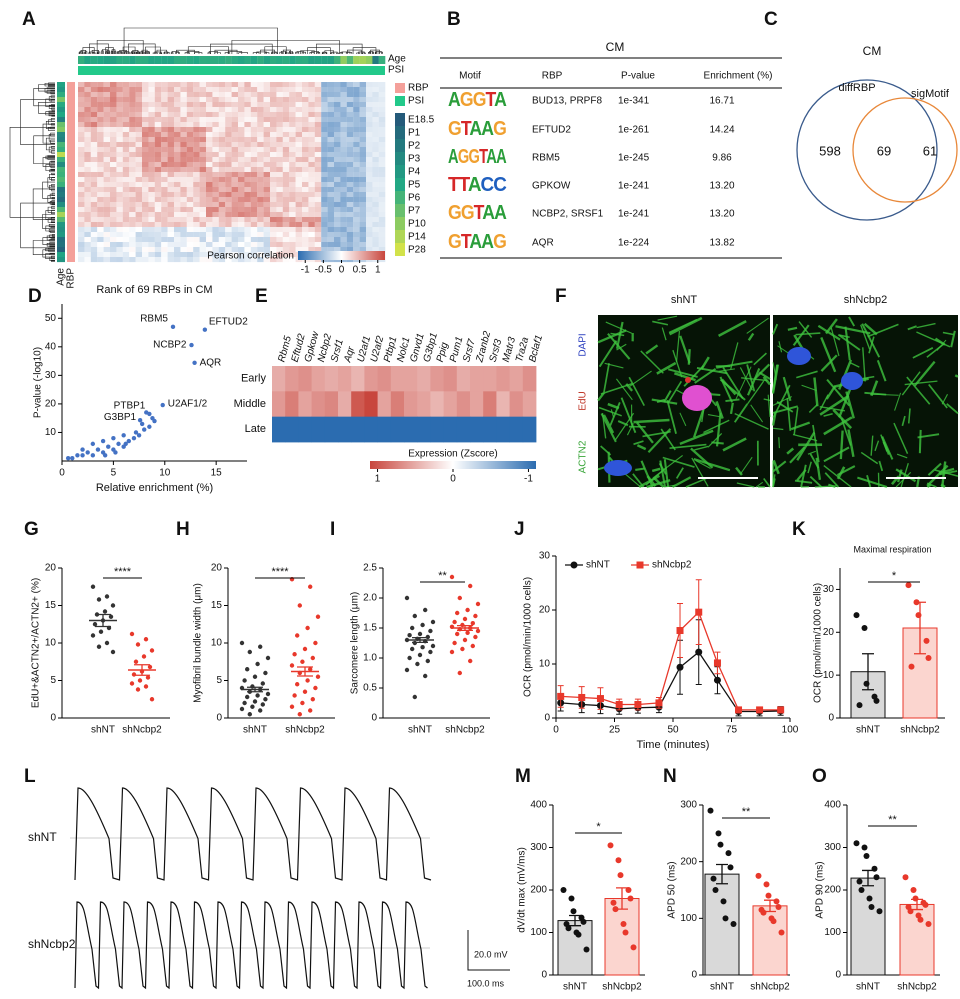 Image resolution: width=960 pixels, height=999 pixels. Describe the element at coordinates (42, 837) in the screenshot. I see `trace-label: shNT` at that location.